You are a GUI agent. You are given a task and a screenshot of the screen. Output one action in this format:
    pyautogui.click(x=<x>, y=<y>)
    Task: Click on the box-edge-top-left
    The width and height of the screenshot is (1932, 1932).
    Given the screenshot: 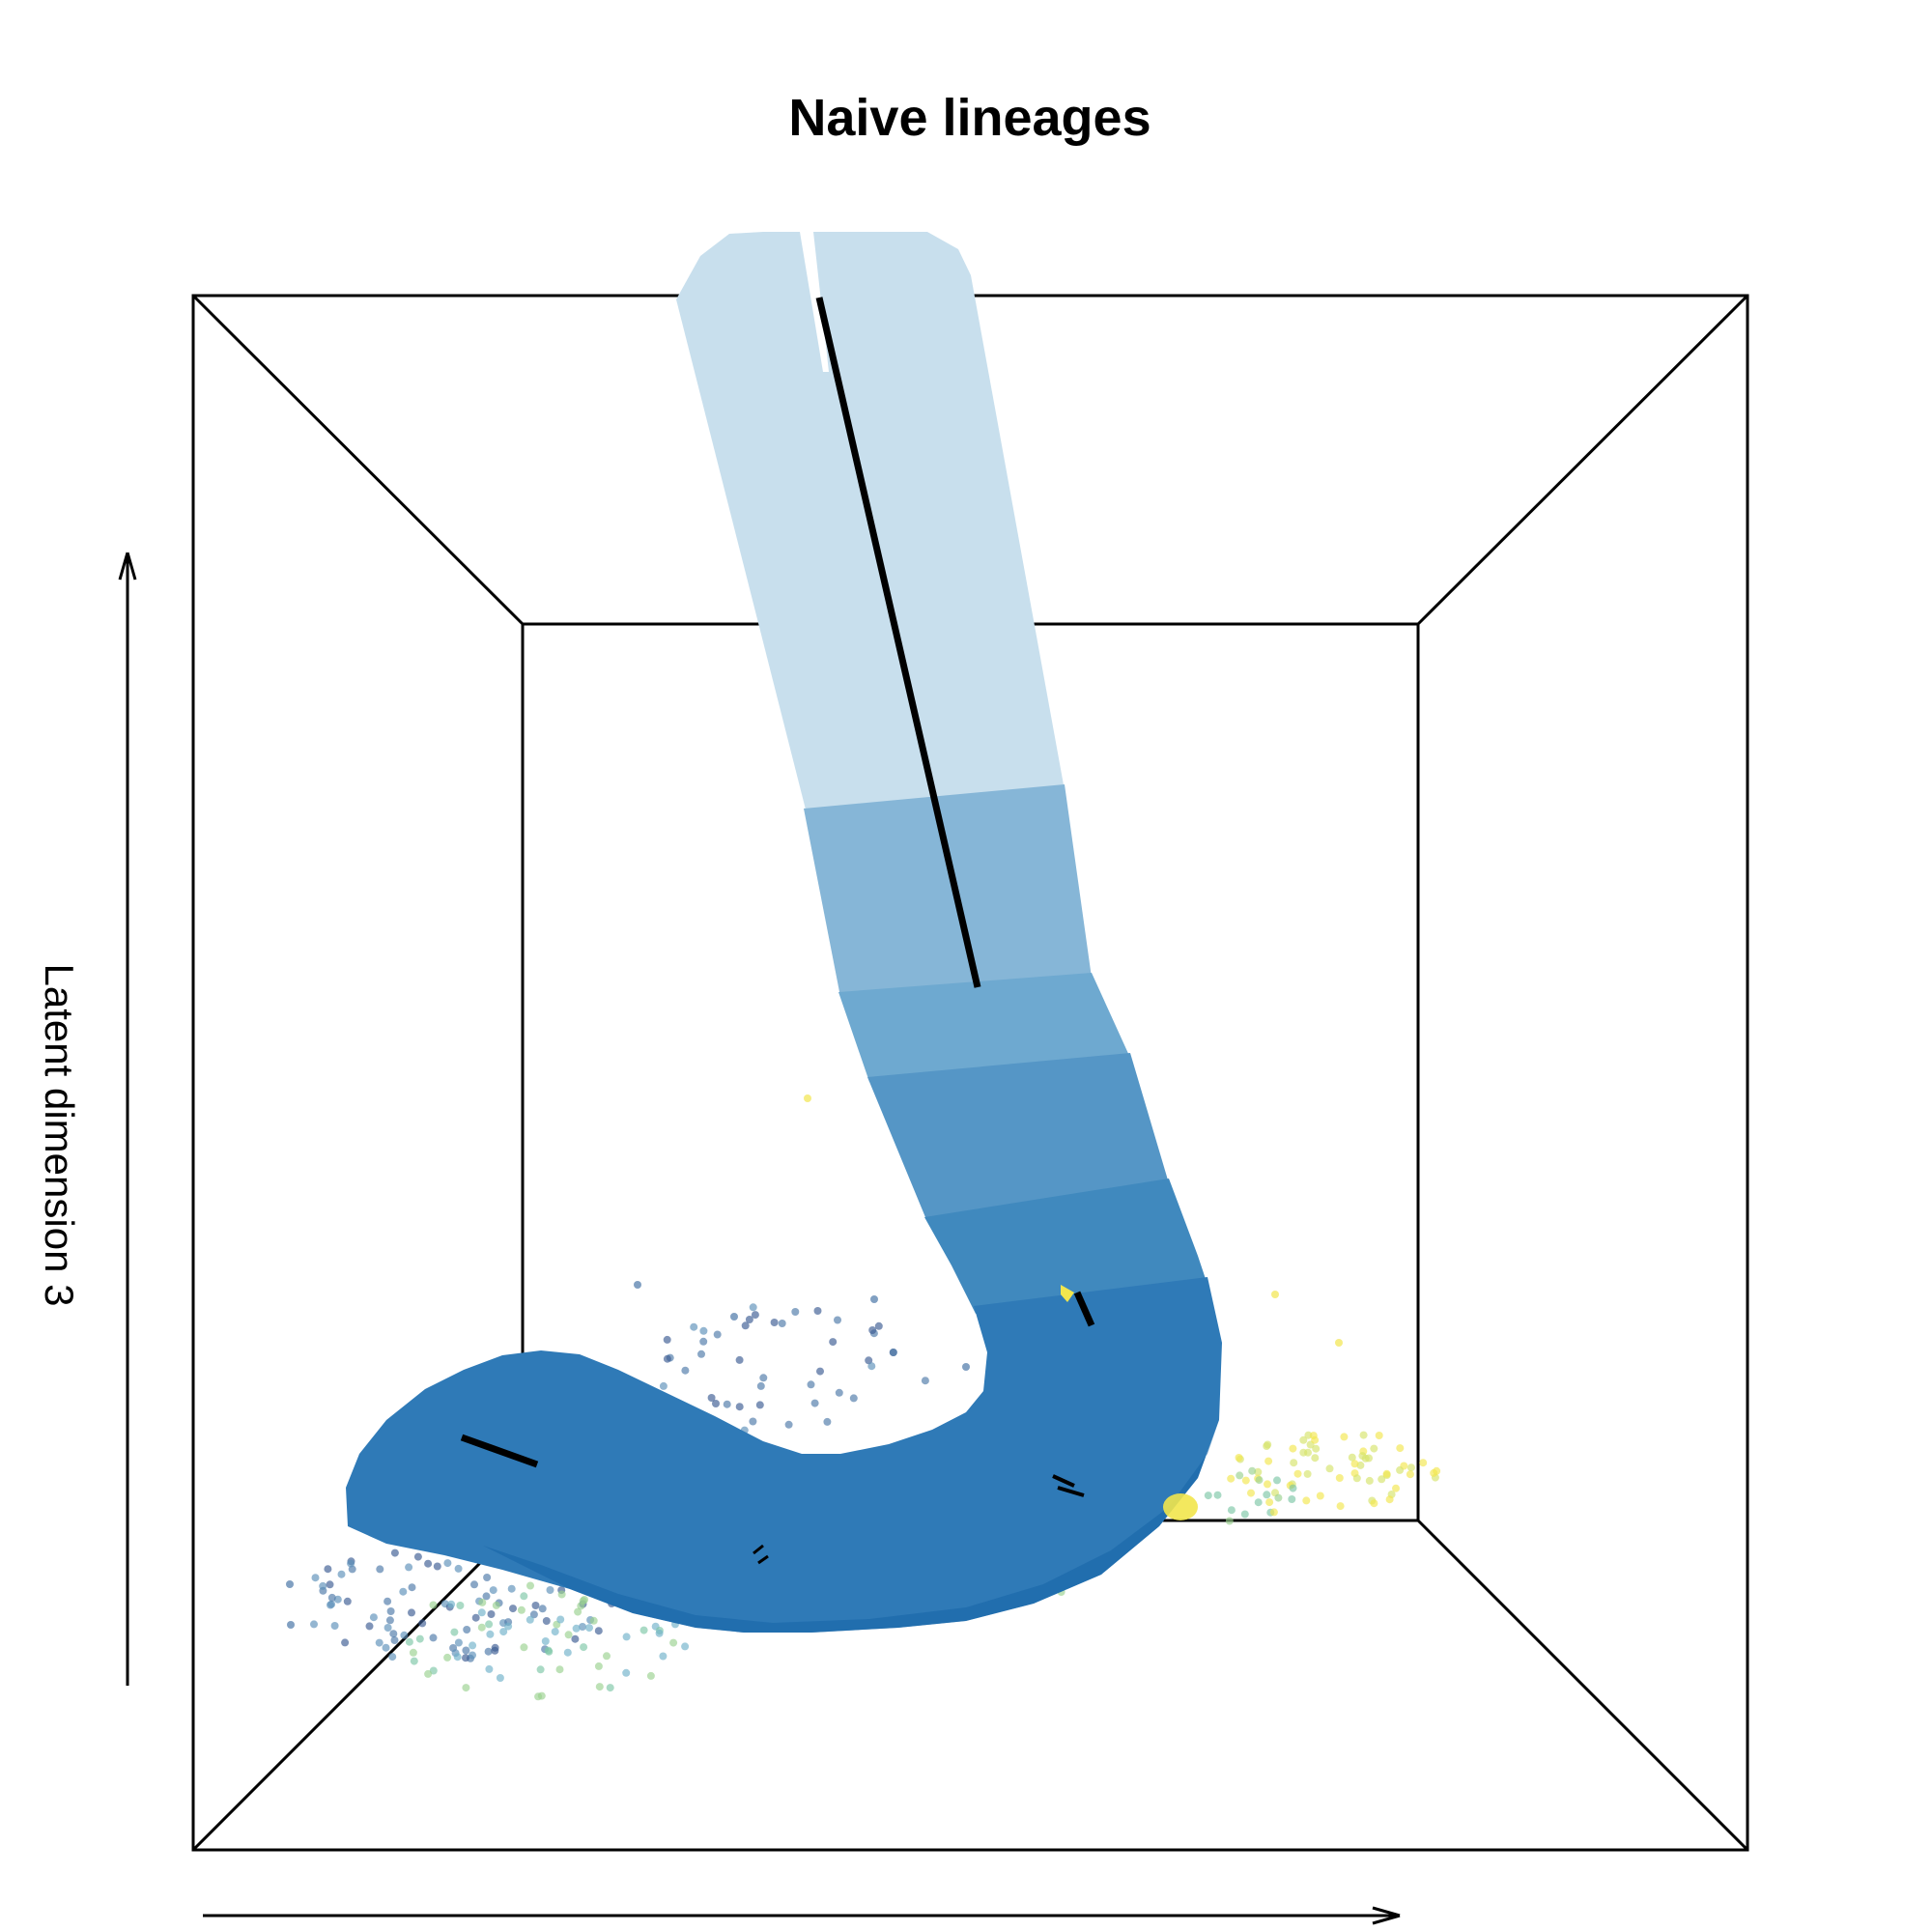 What is the action you would take?
    pyautogui.click(x=358, y=460)
    